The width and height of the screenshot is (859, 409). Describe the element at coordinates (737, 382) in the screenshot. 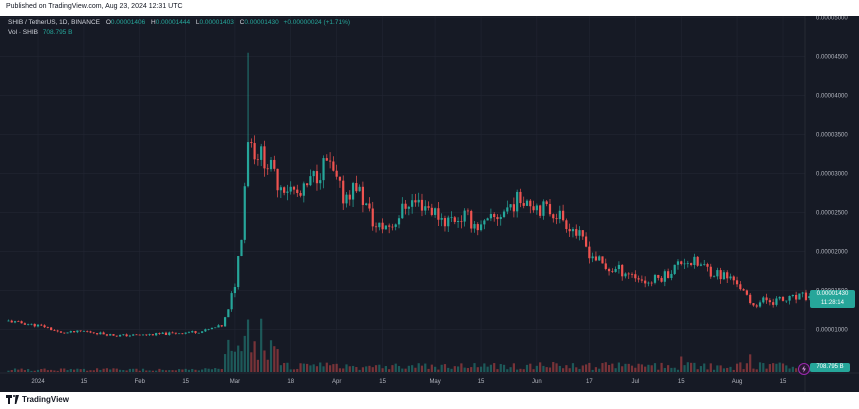

I see `time-tick-label: Aug` at that location.